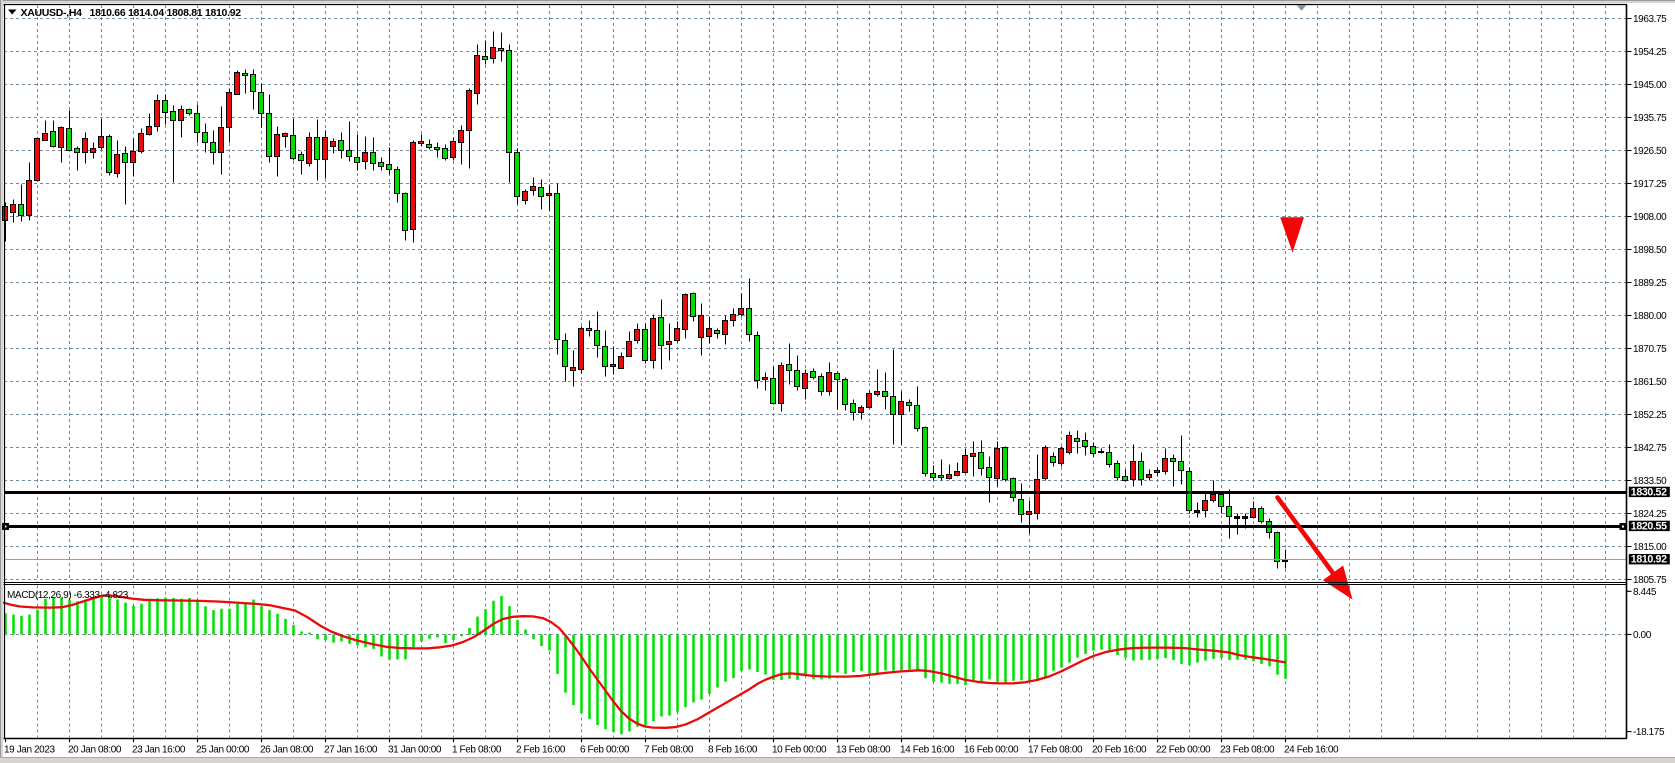  I want to click on svg-text: 1852.25, so click(1650, 415).